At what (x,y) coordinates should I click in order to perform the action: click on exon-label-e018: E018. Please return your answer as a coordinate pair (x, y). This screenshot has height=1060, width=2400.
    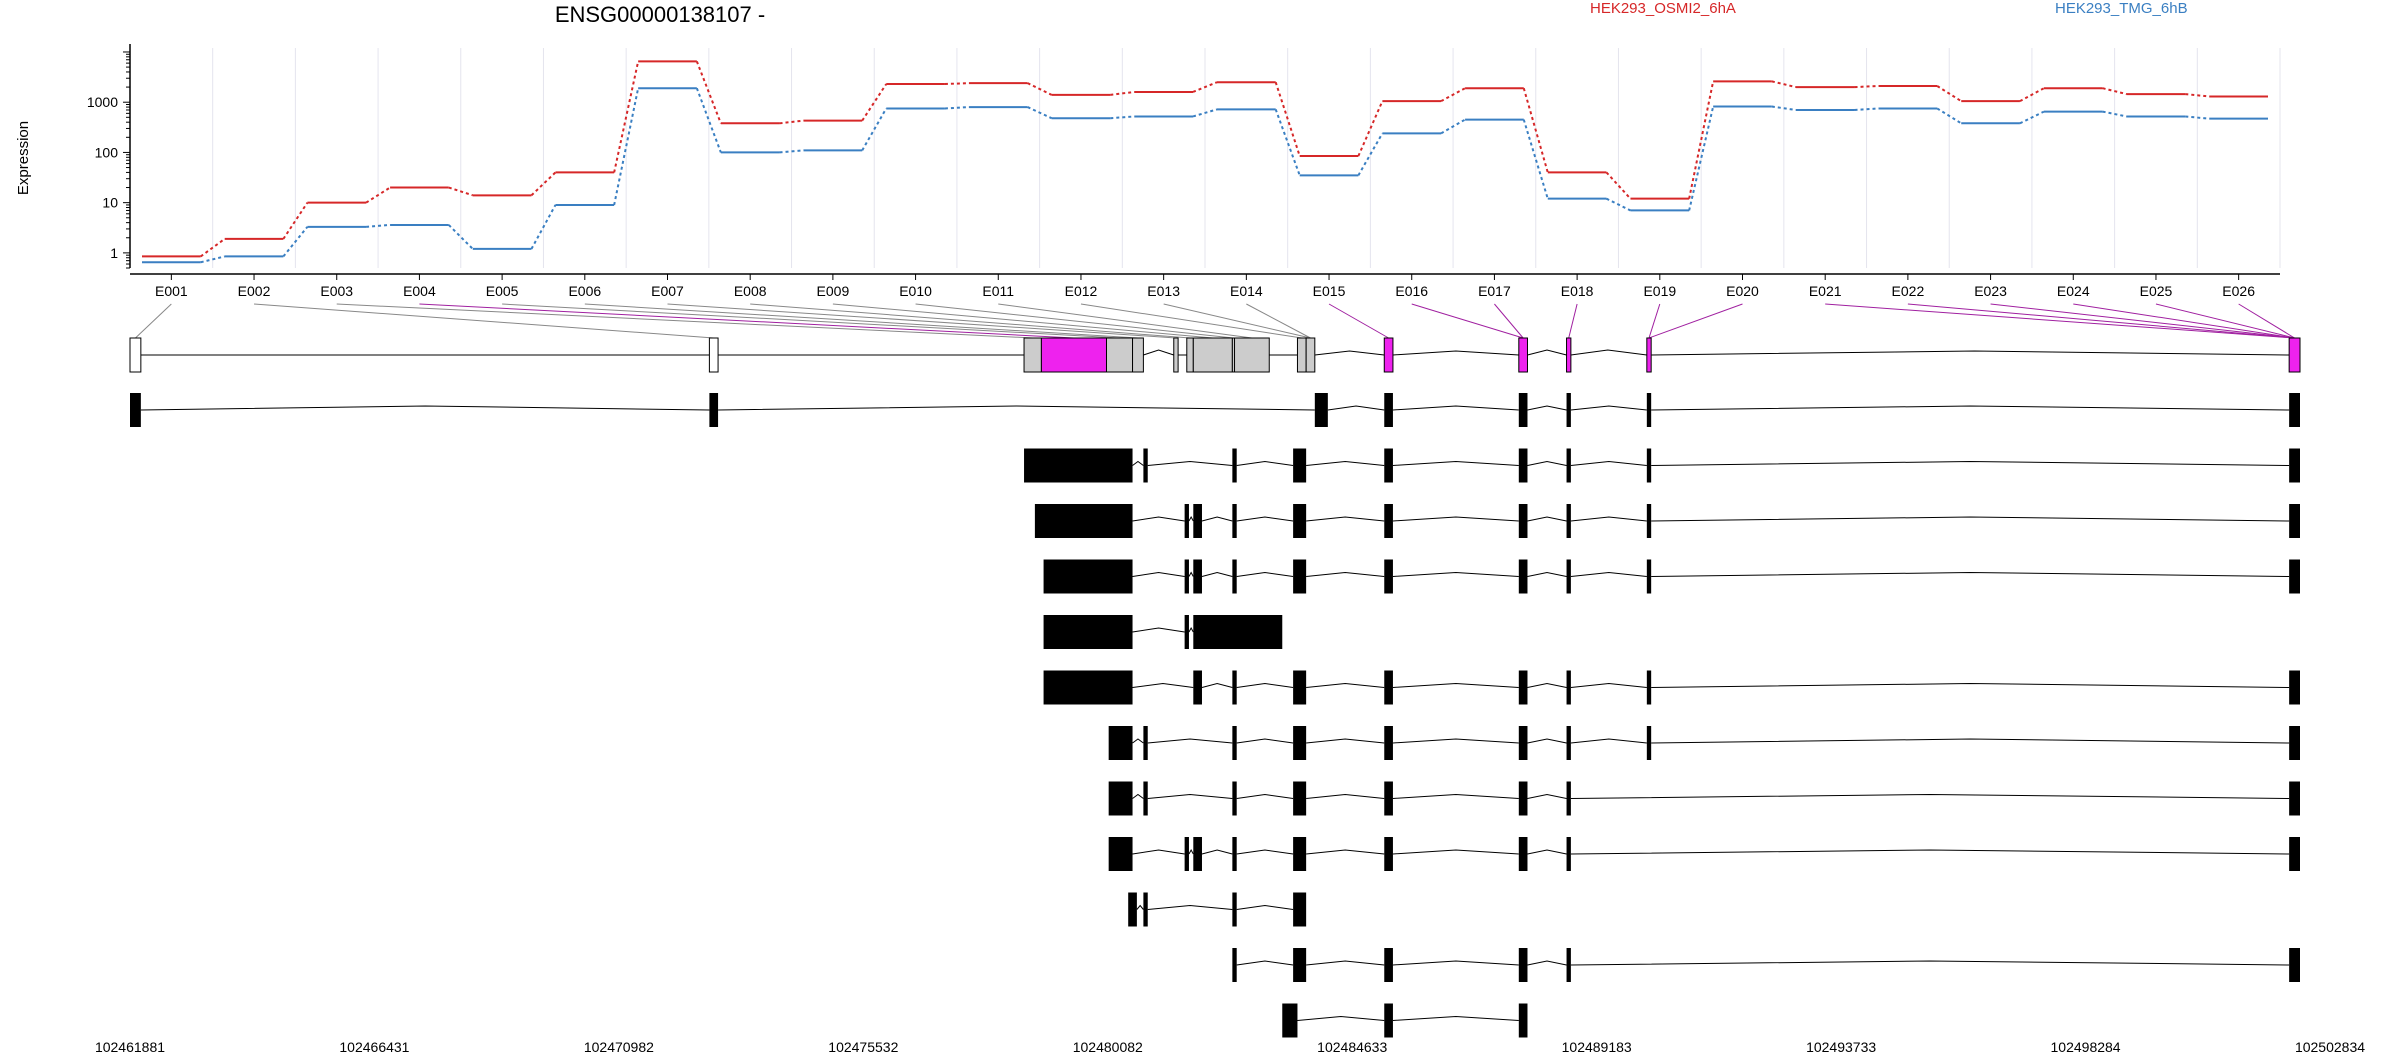
    Looking at the image, I should click on (1577, 291).